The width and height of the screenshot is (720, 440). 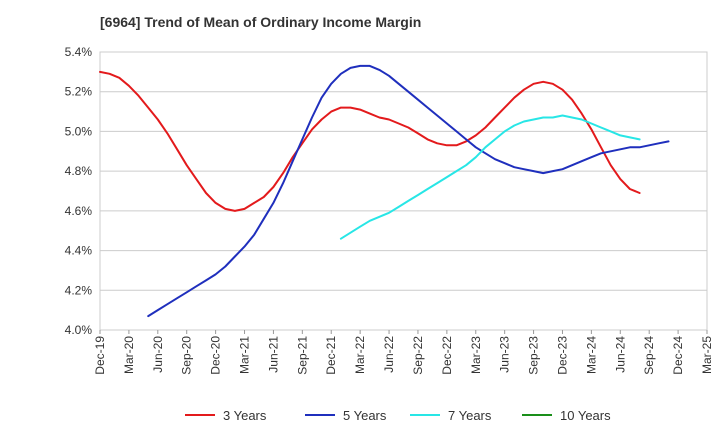 I want to click on x-tick-label: Sep-23, so click(x=534, y=355).